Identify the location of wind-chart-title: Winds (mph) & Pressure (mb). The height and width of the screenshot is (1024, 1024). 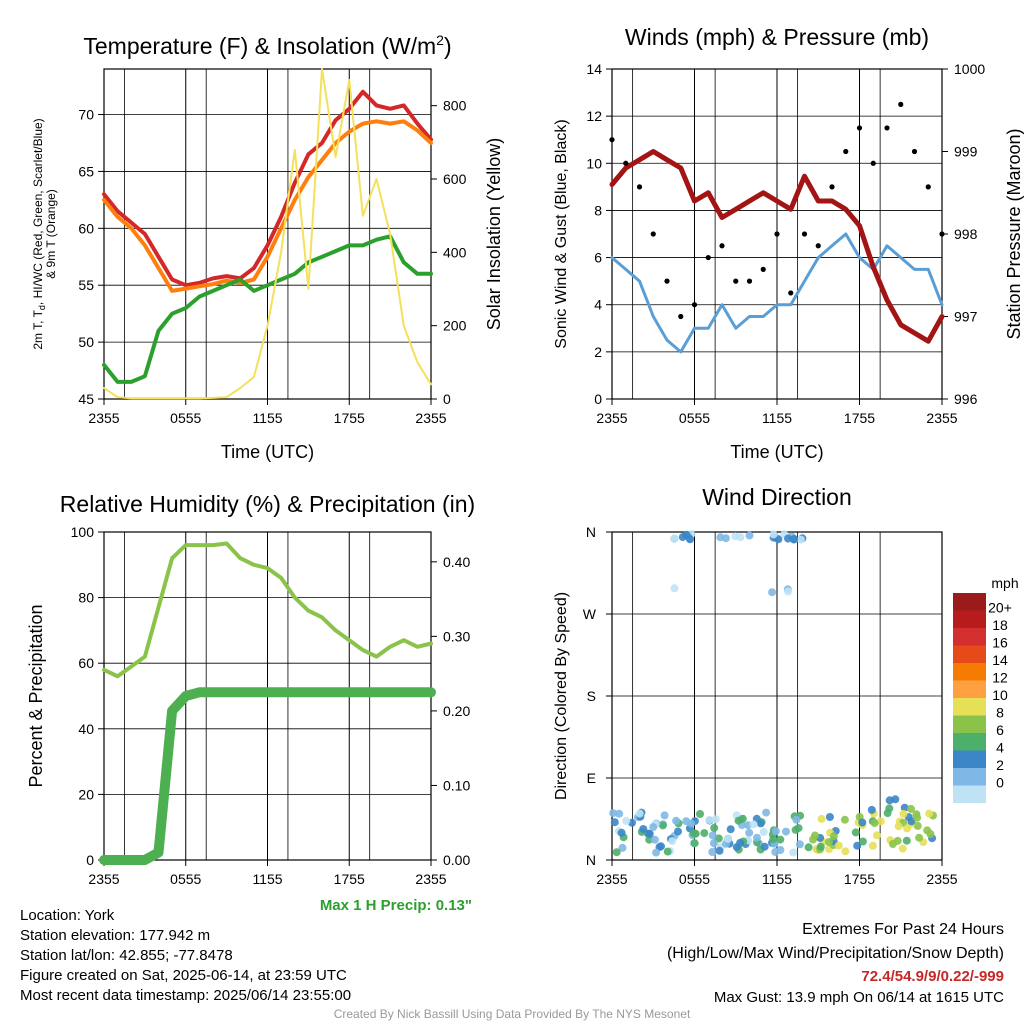
(777, 37).